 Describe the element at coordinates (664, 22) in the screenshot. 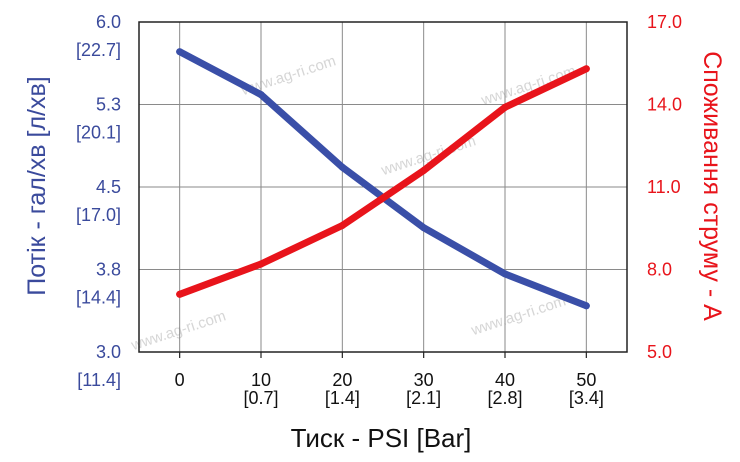

I see `y-right-tick-label: 17.0` at that location.